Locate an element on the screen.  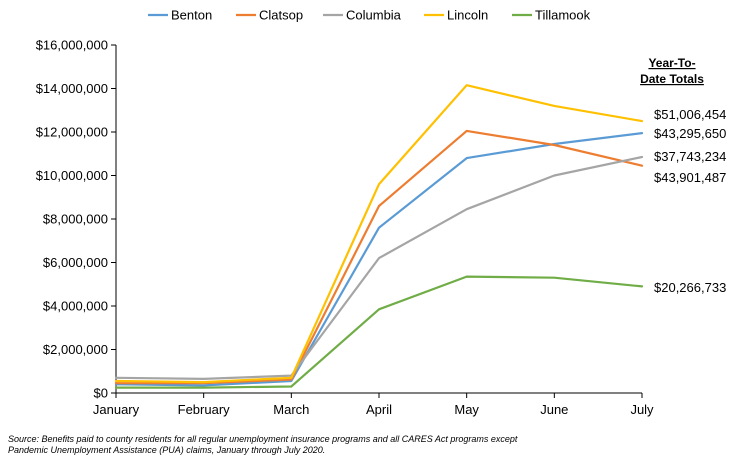
x-tick-label: February is located at coordinates (204, 409).